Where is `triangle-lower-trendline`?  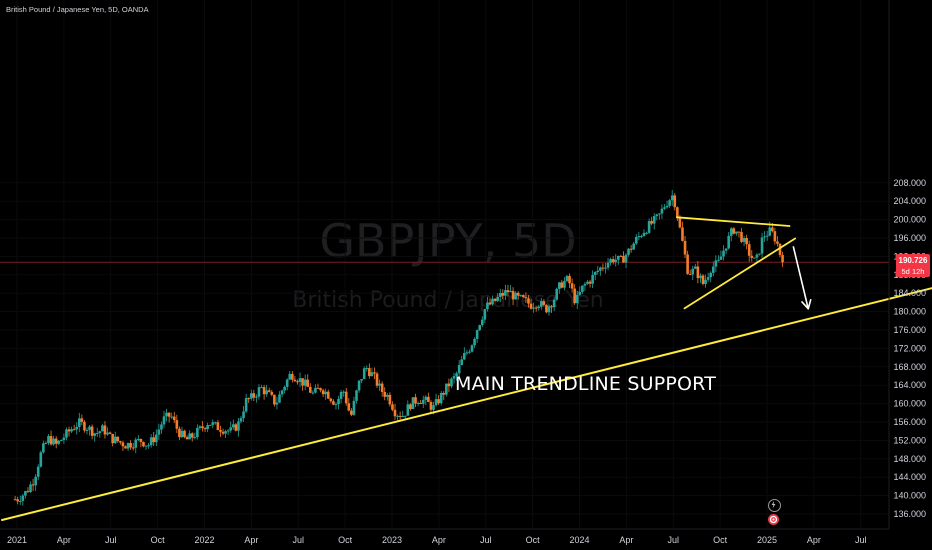 triangle-lower-trendline is located at coordinates (740, 273).